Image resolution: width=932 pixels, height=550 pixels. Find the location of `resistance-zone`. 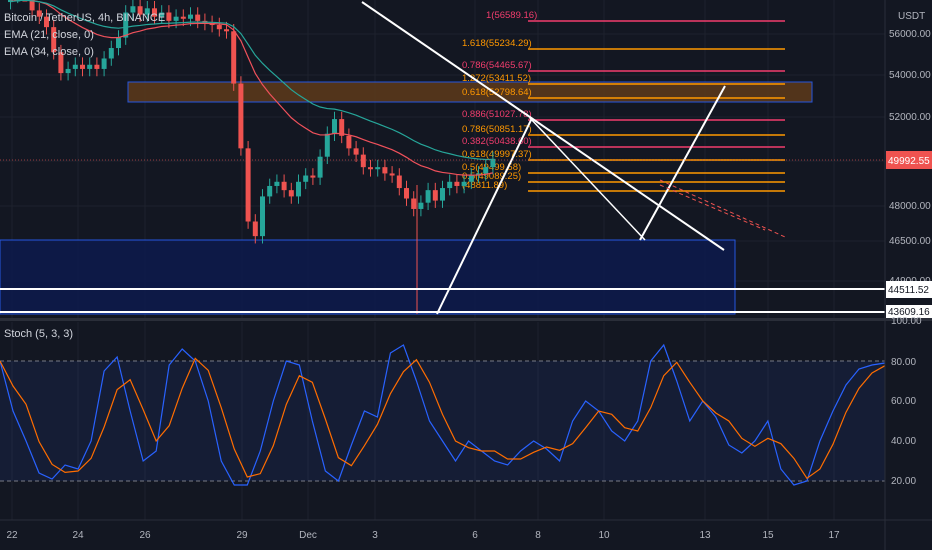

resistance-zone is located at coordinates (470, 92).